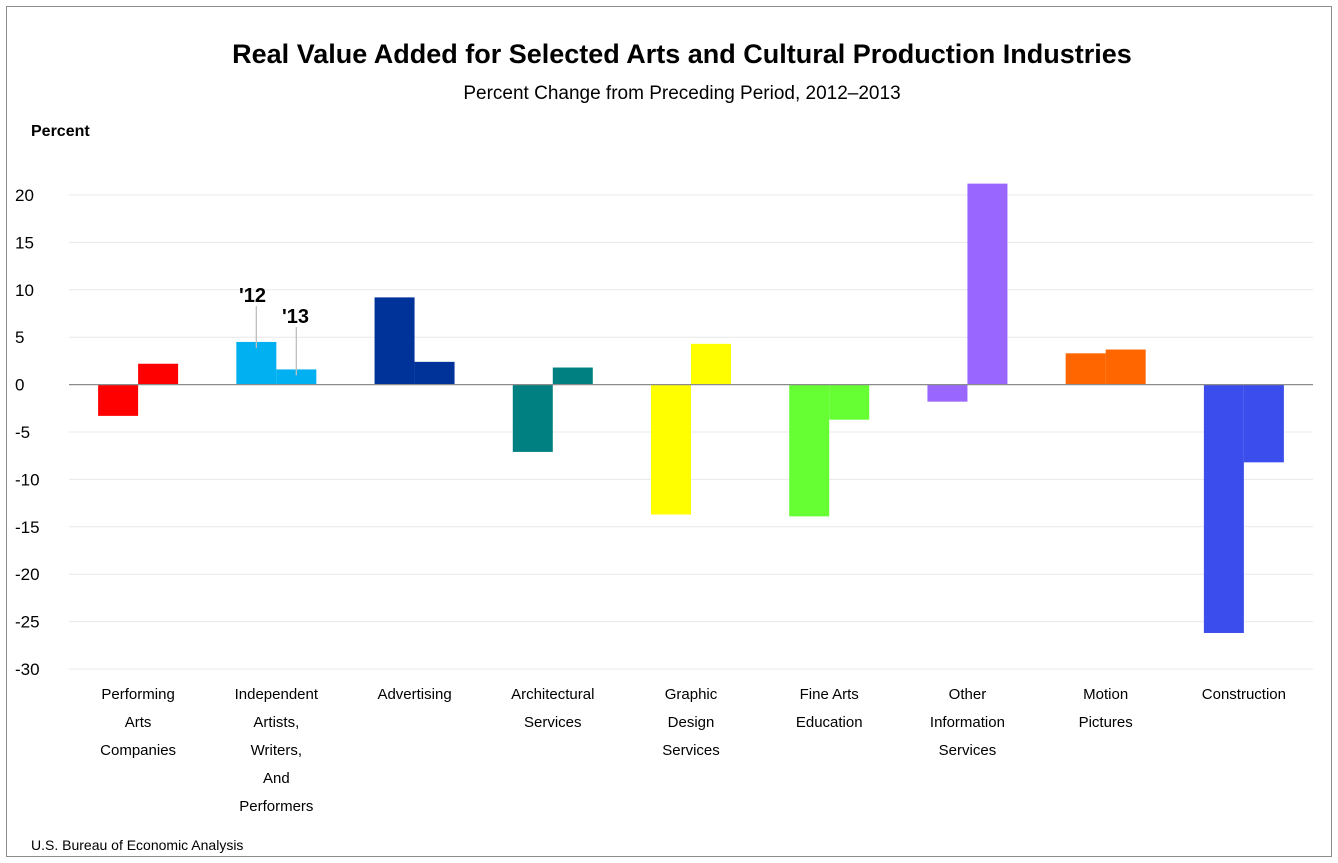 The height and width of the screenshot is (863, 1338). What do you see at coordinates (137, 845) in the screenshot?
I see `source-note: U.S. Bureau of Economic Analysis` at bounding box center [137, 845].